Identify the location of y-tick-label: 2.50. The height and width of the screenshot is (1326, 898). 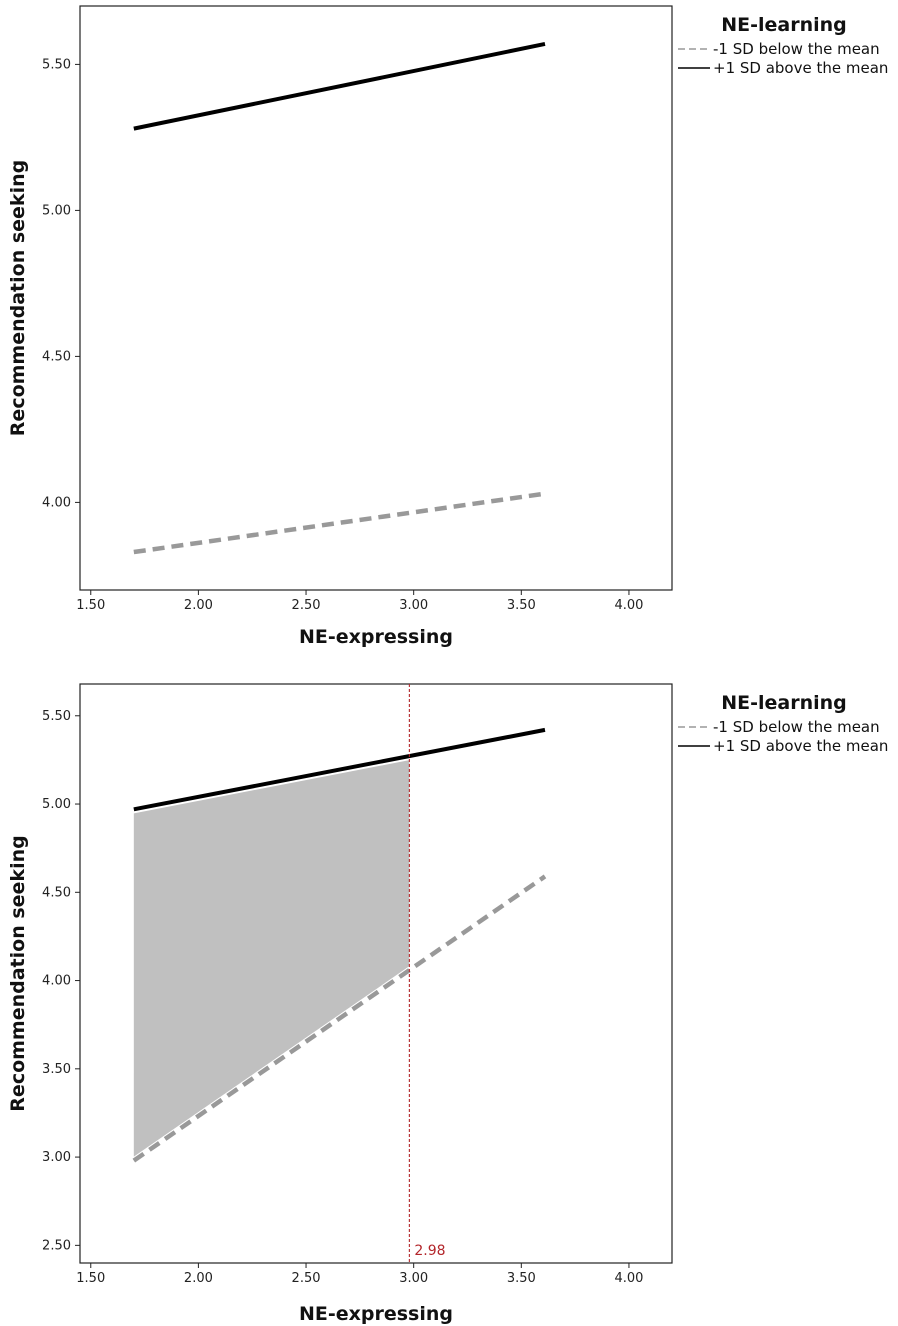
(56, 1245).